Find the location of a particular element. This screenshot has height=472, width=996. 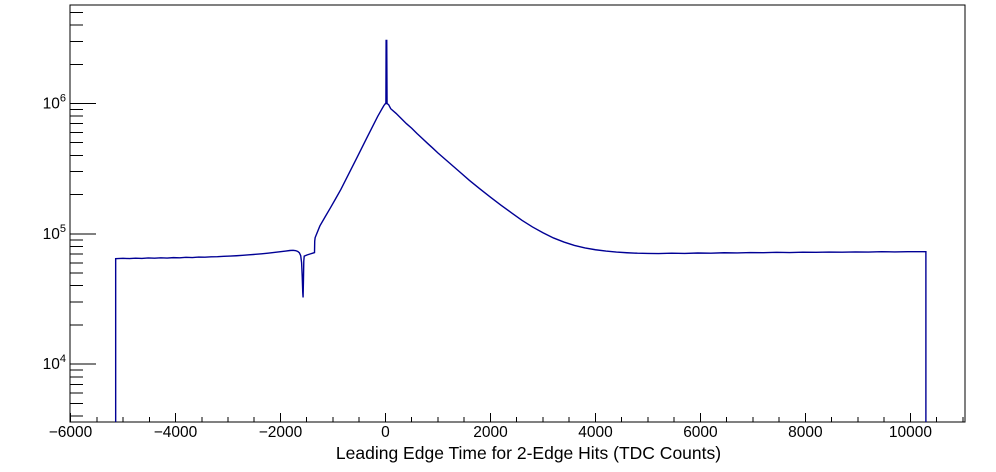

y-axis-tick-label: 10⁵ is located at coordinates (54, 233).